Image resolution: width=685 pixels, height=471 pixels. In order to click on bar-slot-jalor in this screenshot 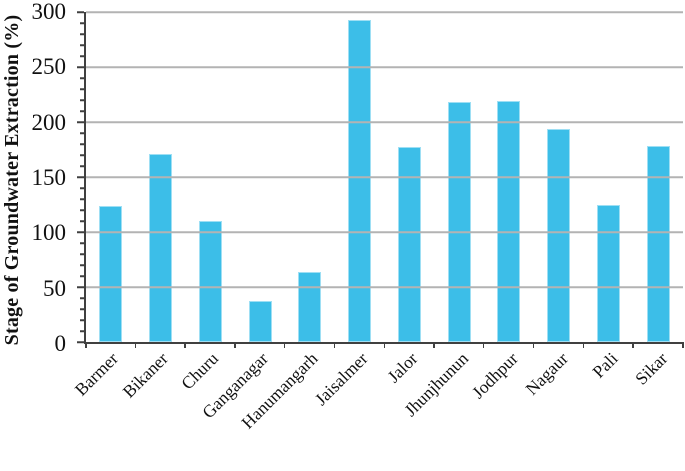, I will do `click(410, 177)`.